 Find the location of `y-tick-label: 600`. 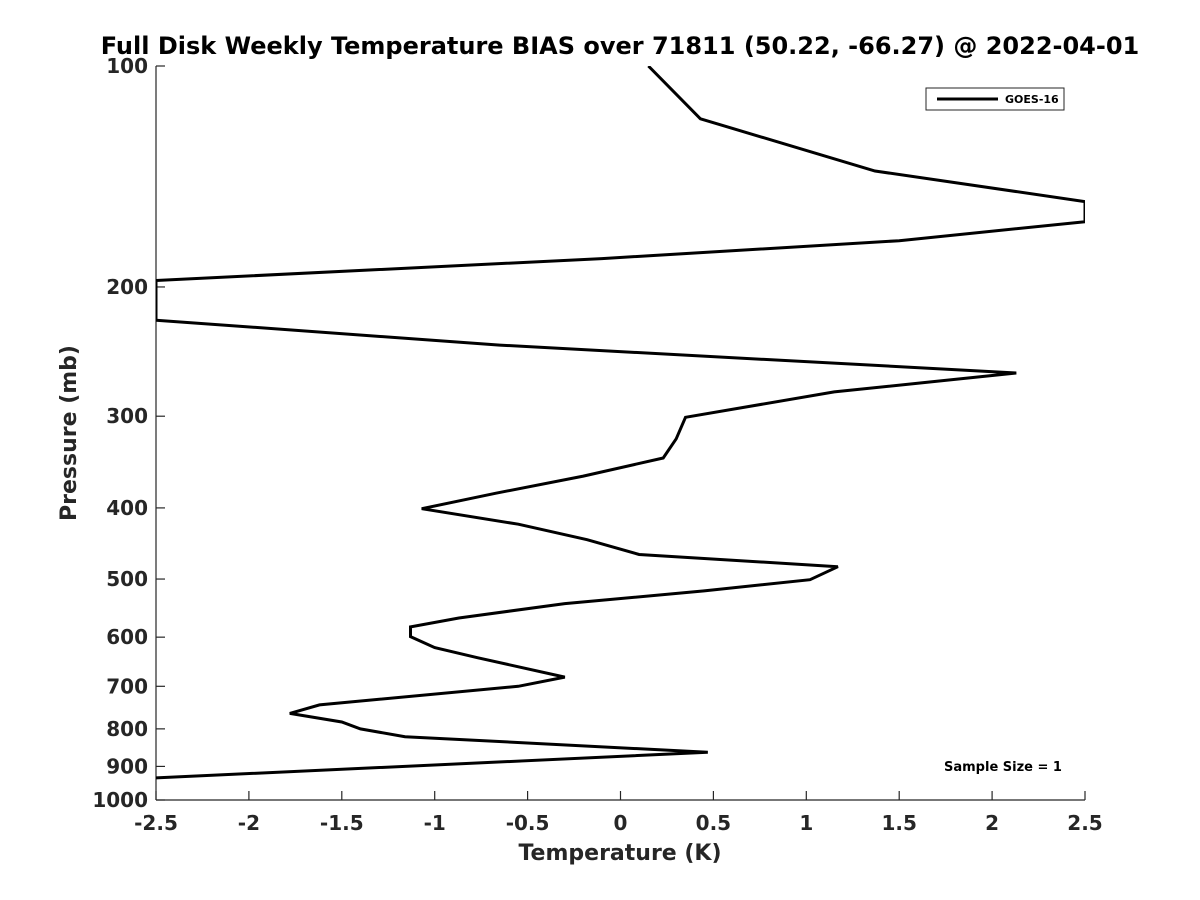

y-tick-label: 600 is located at coordinates (127, 637).